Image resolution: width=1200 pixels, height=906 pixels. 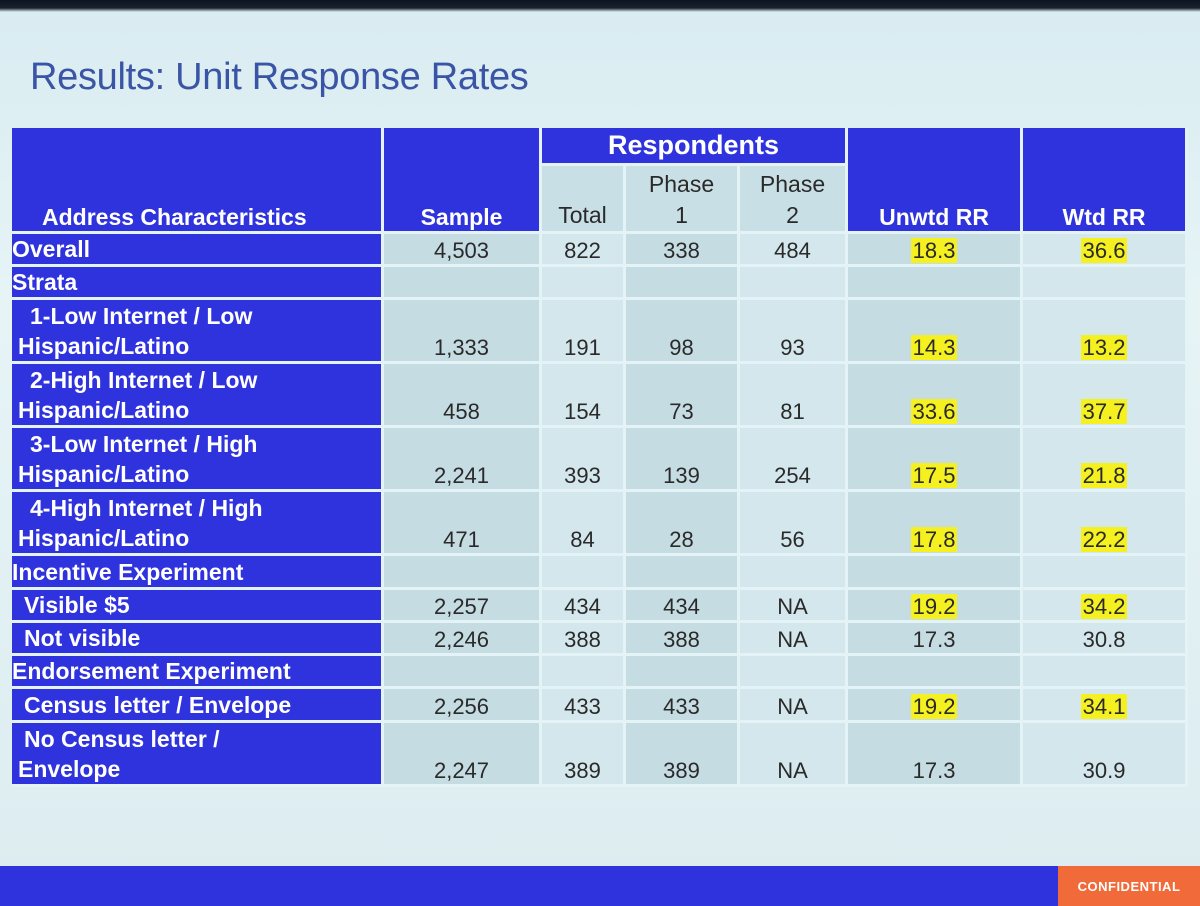 What do you see at coordinates (198, 283) in the screenshot?
I see `row-label-strata: Strata` at bounding box center [198, 283].